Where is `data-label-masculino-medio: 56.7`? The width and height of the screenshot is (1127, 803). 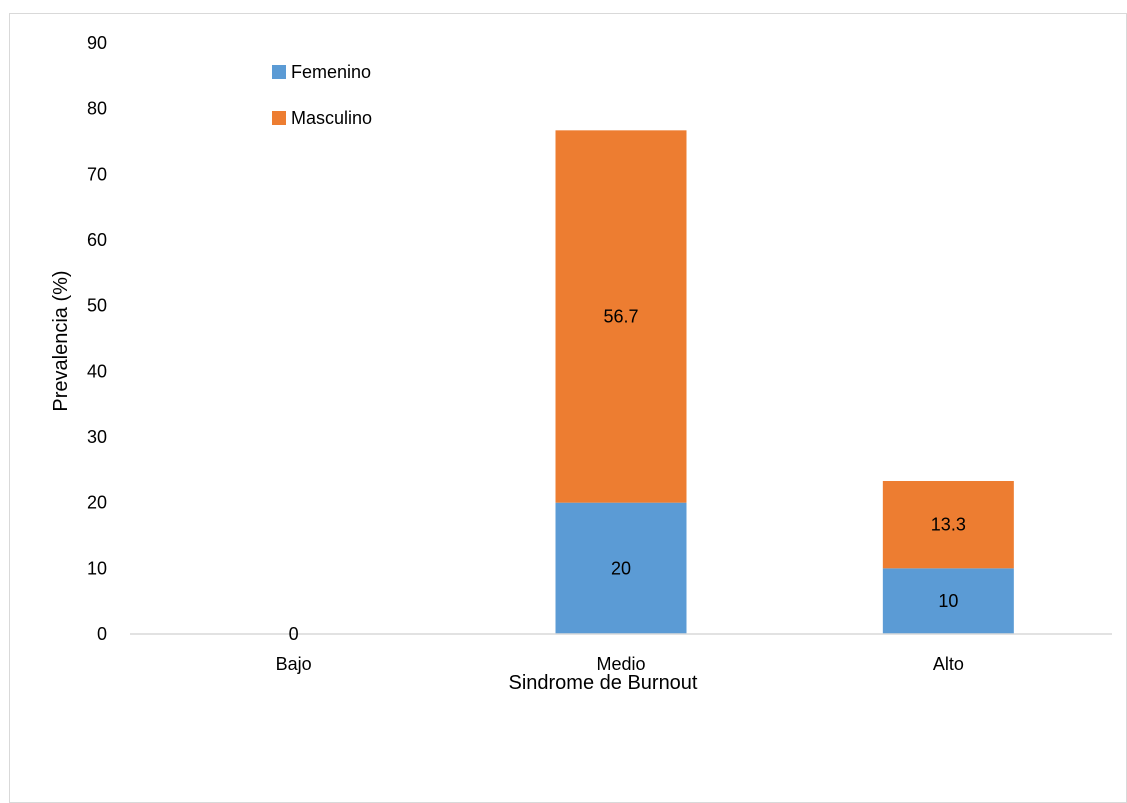 data-label-masculino-medio: 56.7 is located at coordinates (620, 317).